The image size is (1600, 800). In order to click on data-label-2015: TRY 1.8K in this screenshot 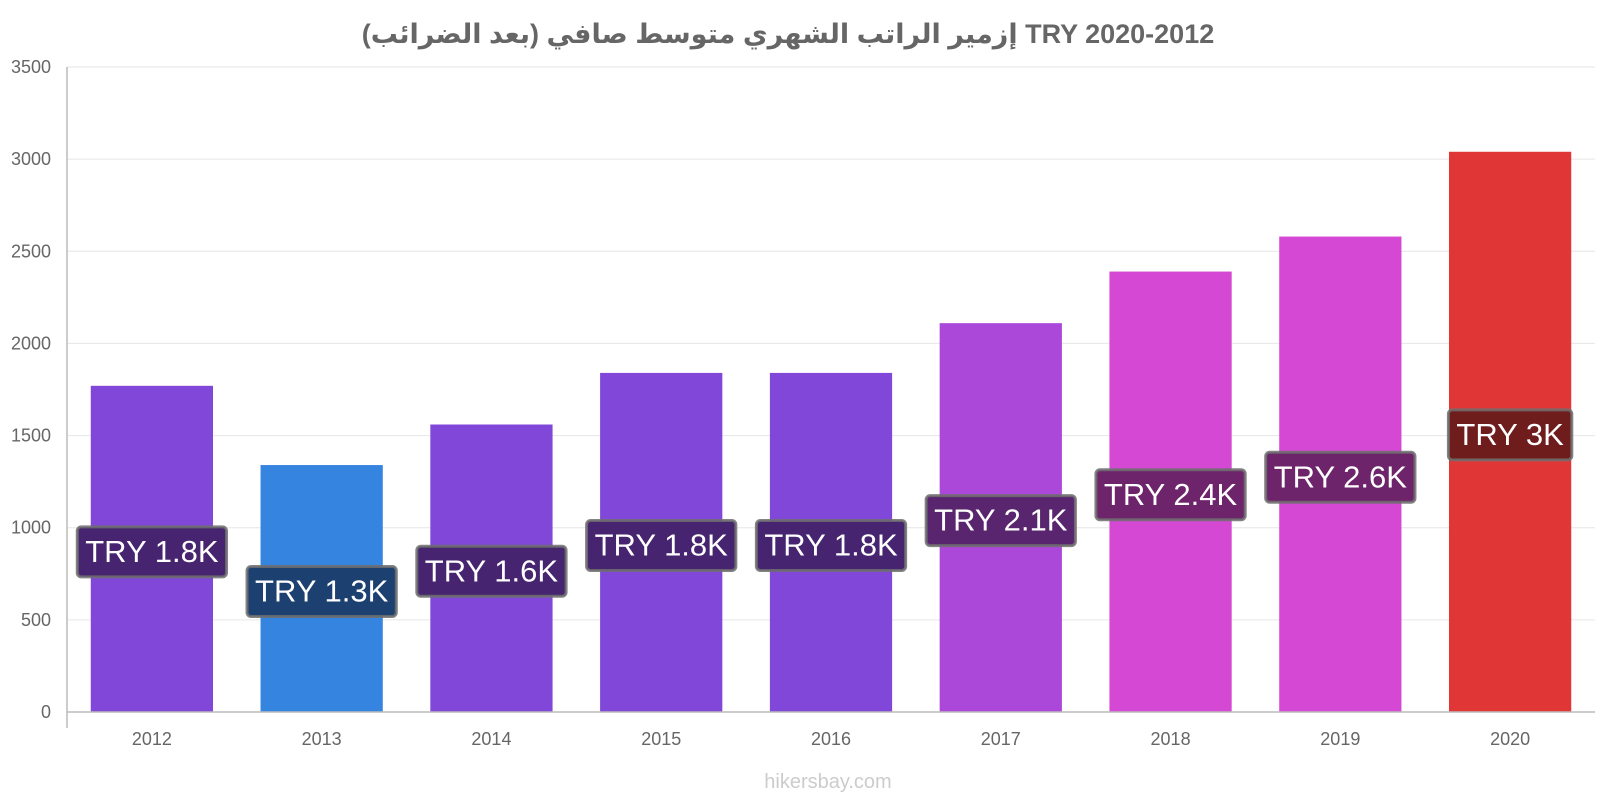, I will do `click(661, 545)`.